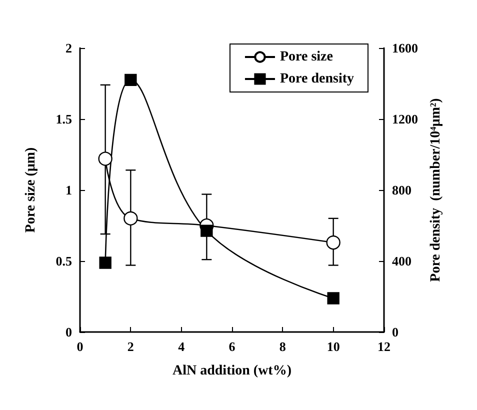  Describe the element at coordinates (402, 190) in the screenshot. I see `y2-tick-label: 800` at that location.